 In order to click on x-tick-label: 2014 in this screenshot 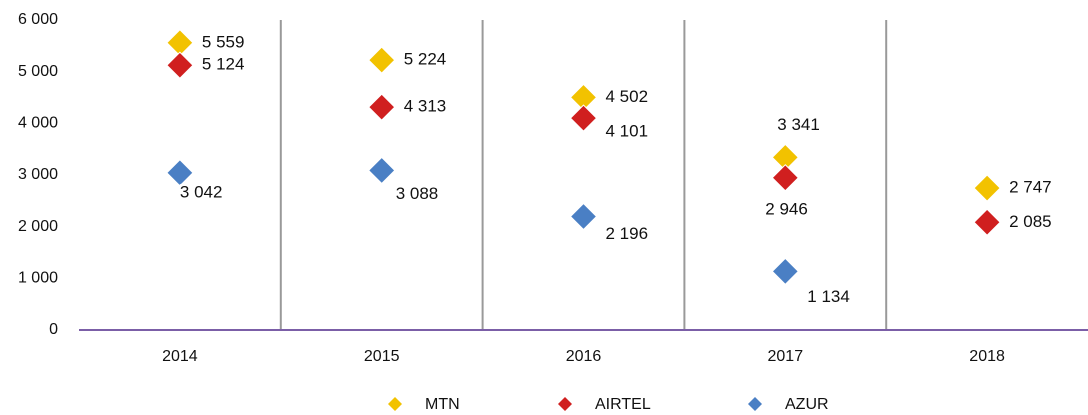, I will do `click(180, 356)`.